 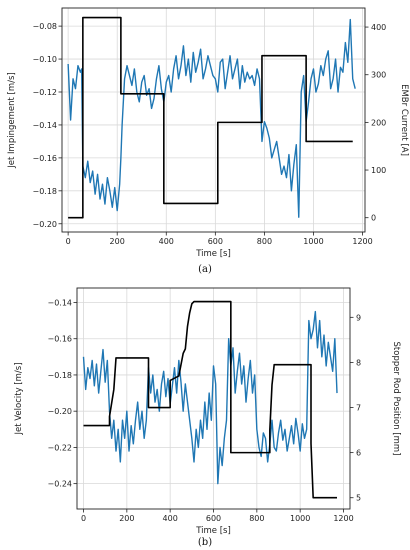 What do you see at coordinates (378, 75) in the screenshot?
I see `y-right-tick-label: 300` at bounding box center [378, 75].